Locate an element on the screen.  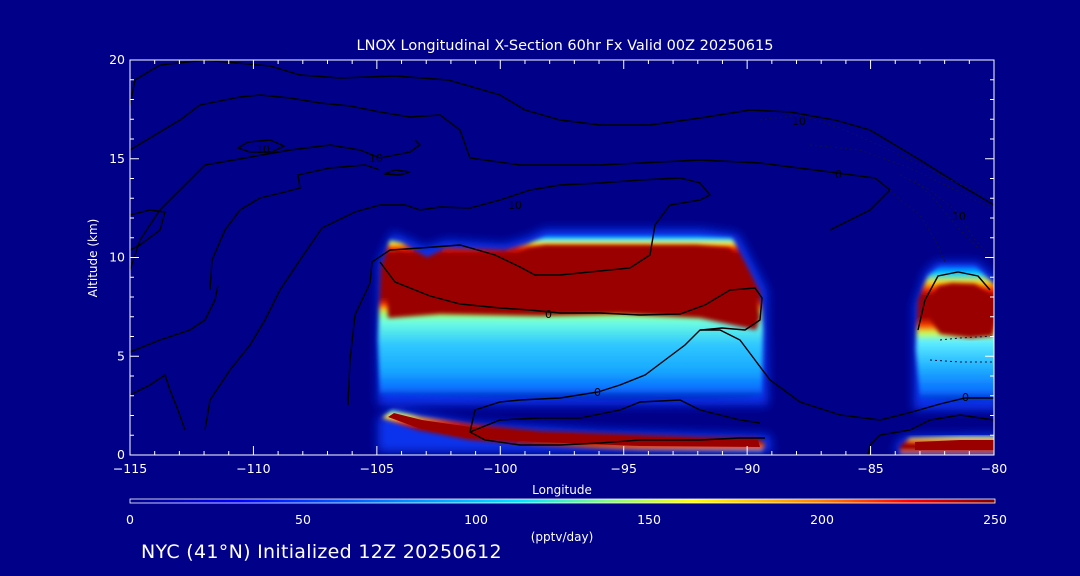
y-tick-label: 15 is located at coordinates (117, 158).